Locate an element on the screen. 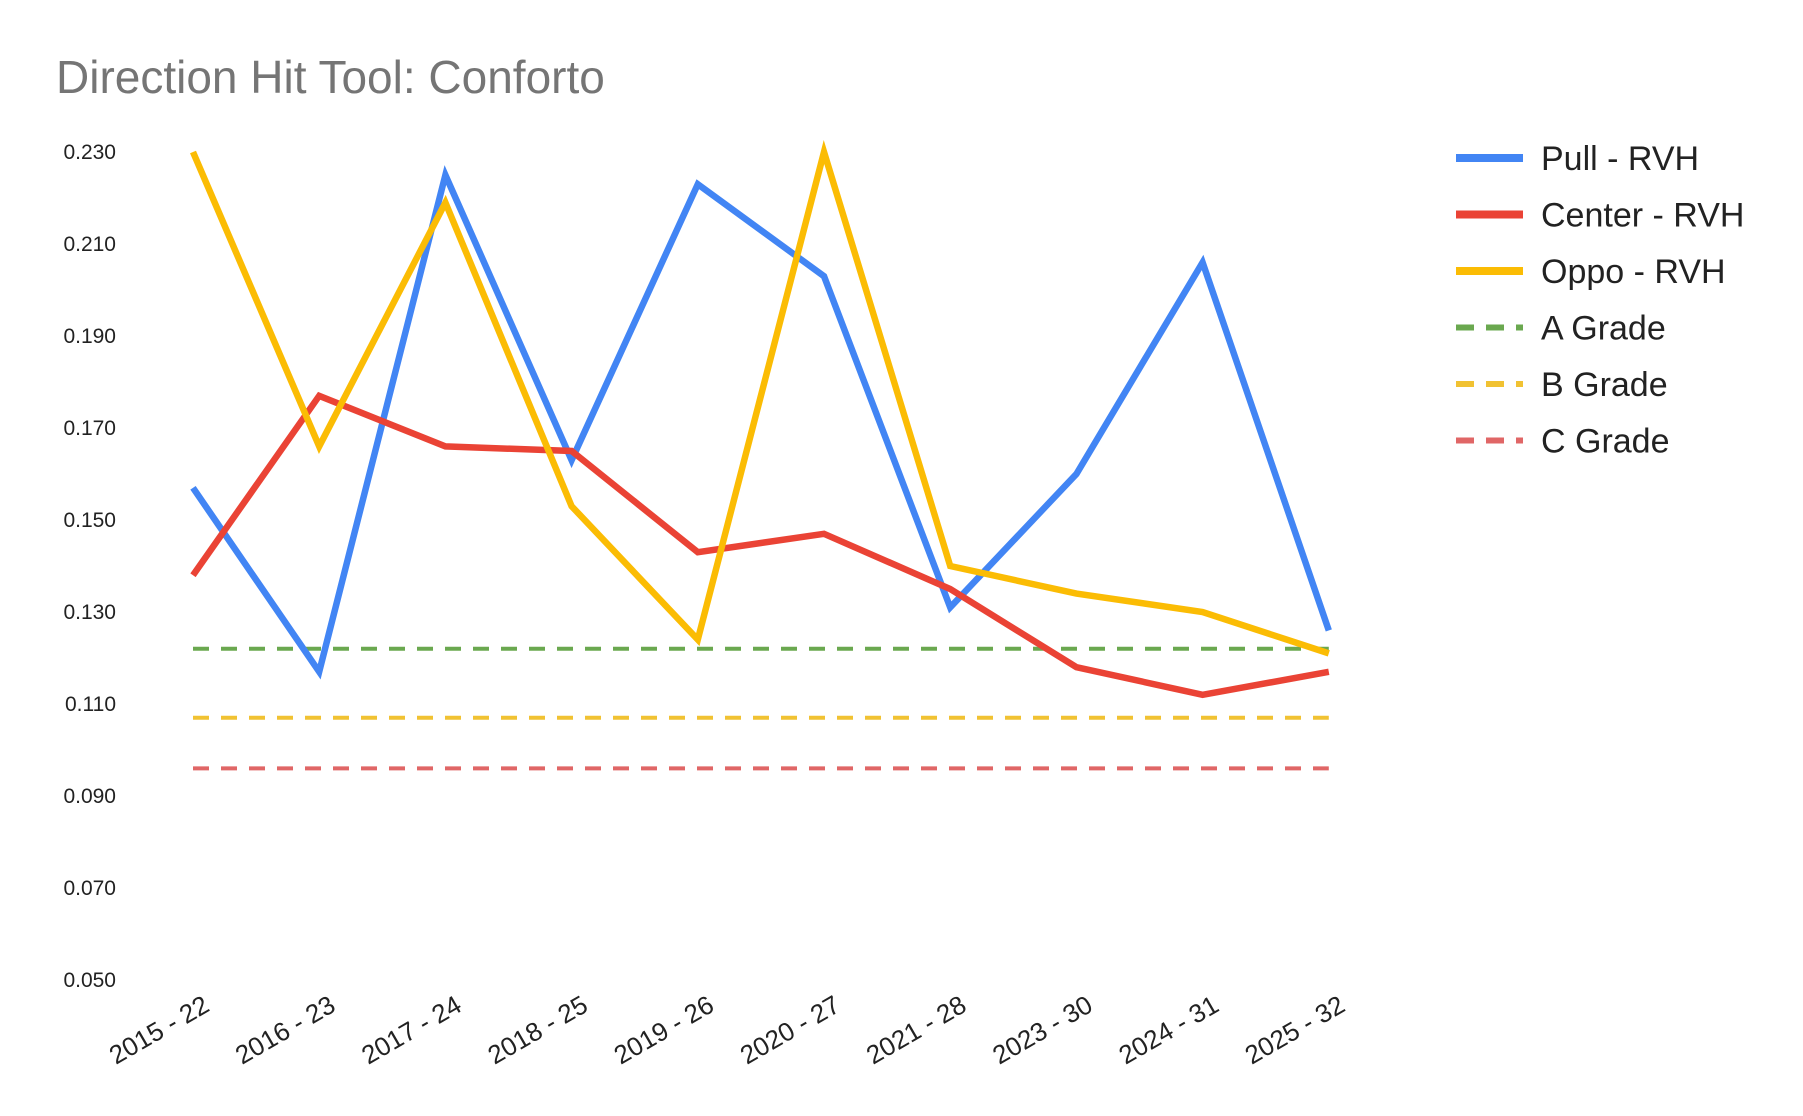  x-tick-label: 2024 - 31 is located at coordinates (1168, 1029).